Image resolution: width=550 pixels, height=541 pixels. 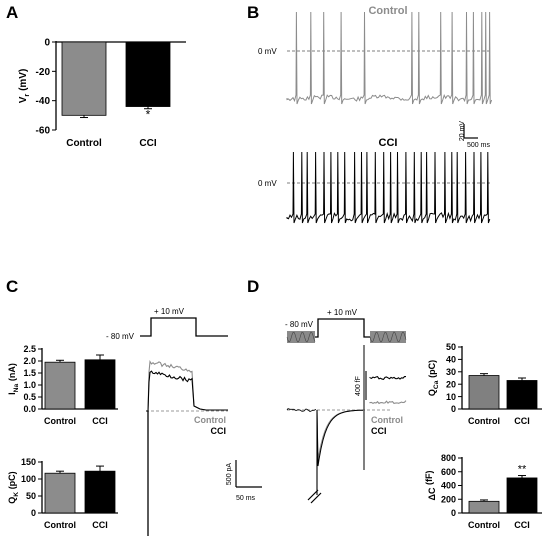 I want to click on y-tick-label: -60, so click(x=43, y=131).